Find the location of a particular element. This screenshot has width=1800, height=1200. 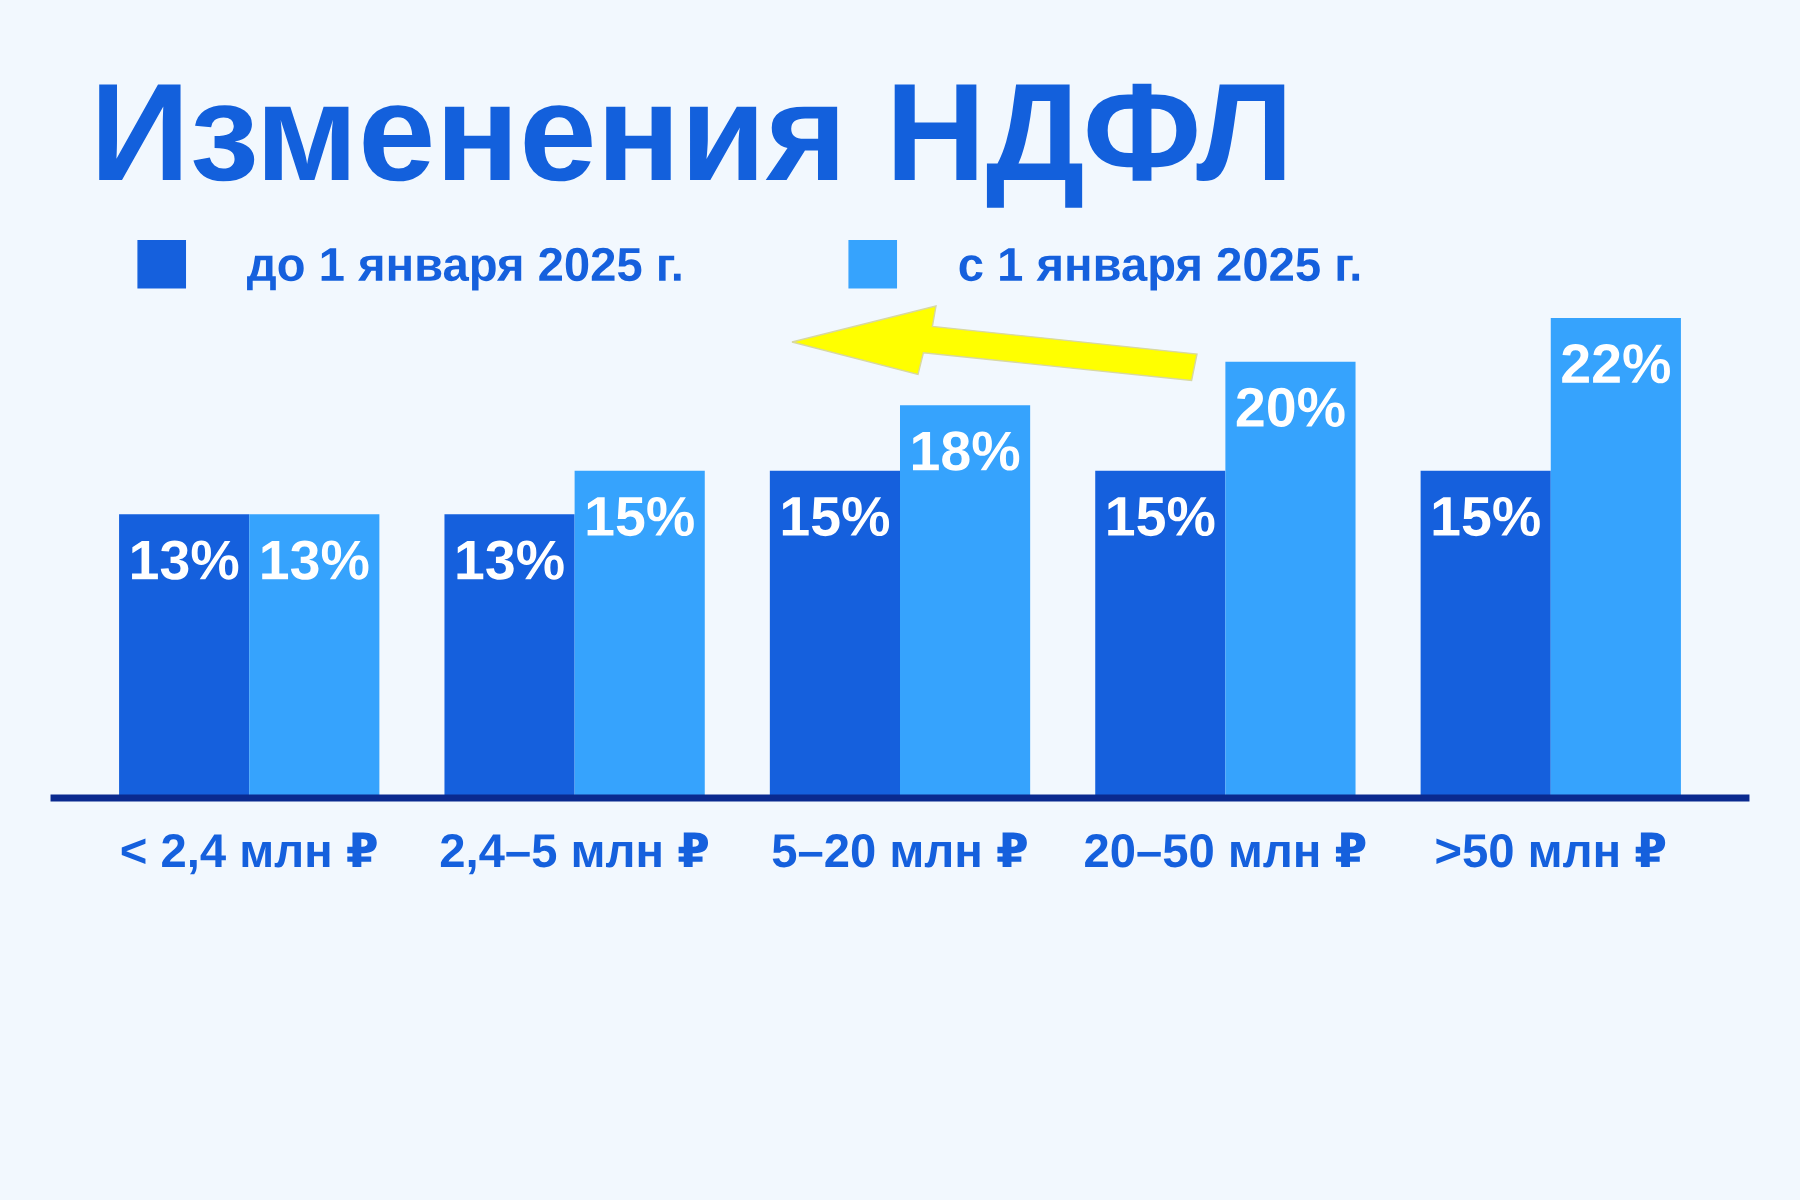

x-tick-label: >50 млн ₽ is located at coordinates (1551, 850).